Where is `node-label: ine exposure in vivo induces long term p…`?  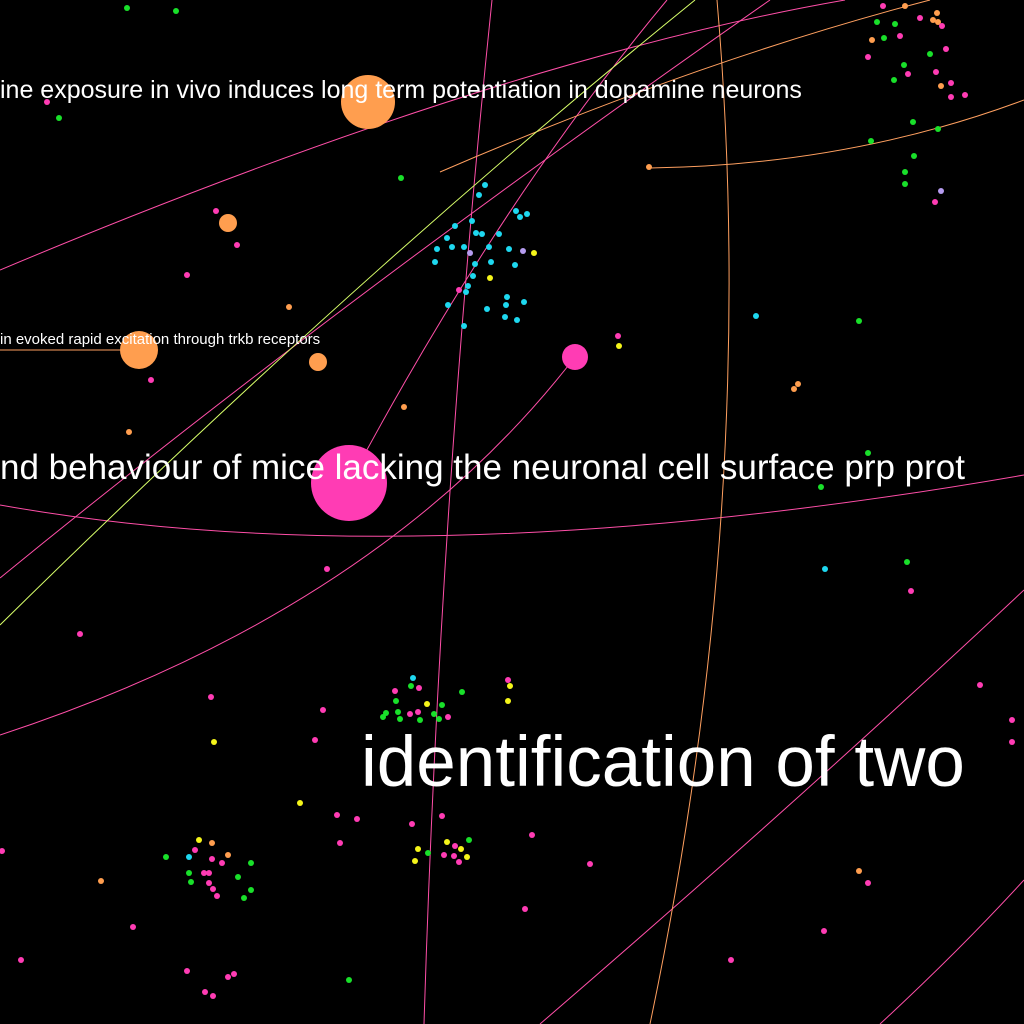
node-label: ine exposure in vivo induces long term p… is located at coordinates (401, 90).